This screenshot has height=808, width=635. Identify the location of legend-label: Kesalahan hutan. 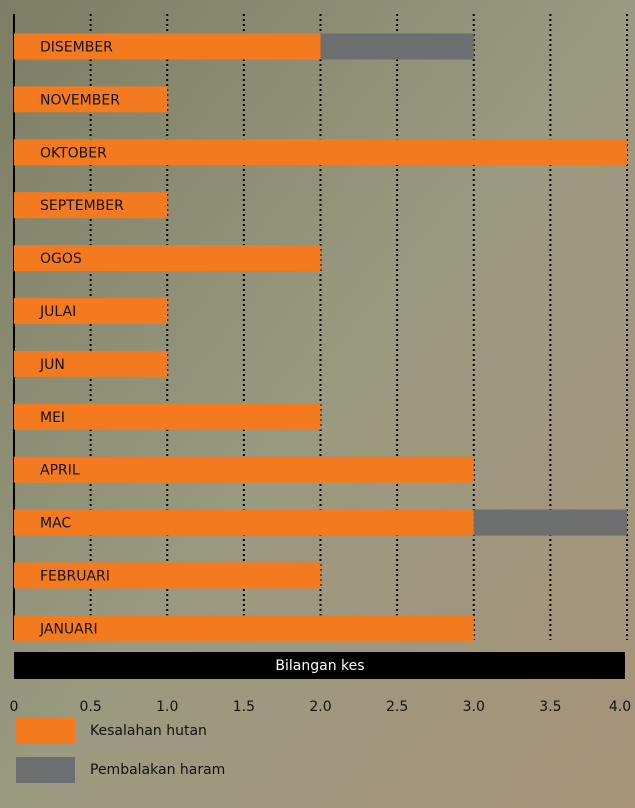
(148, 731).